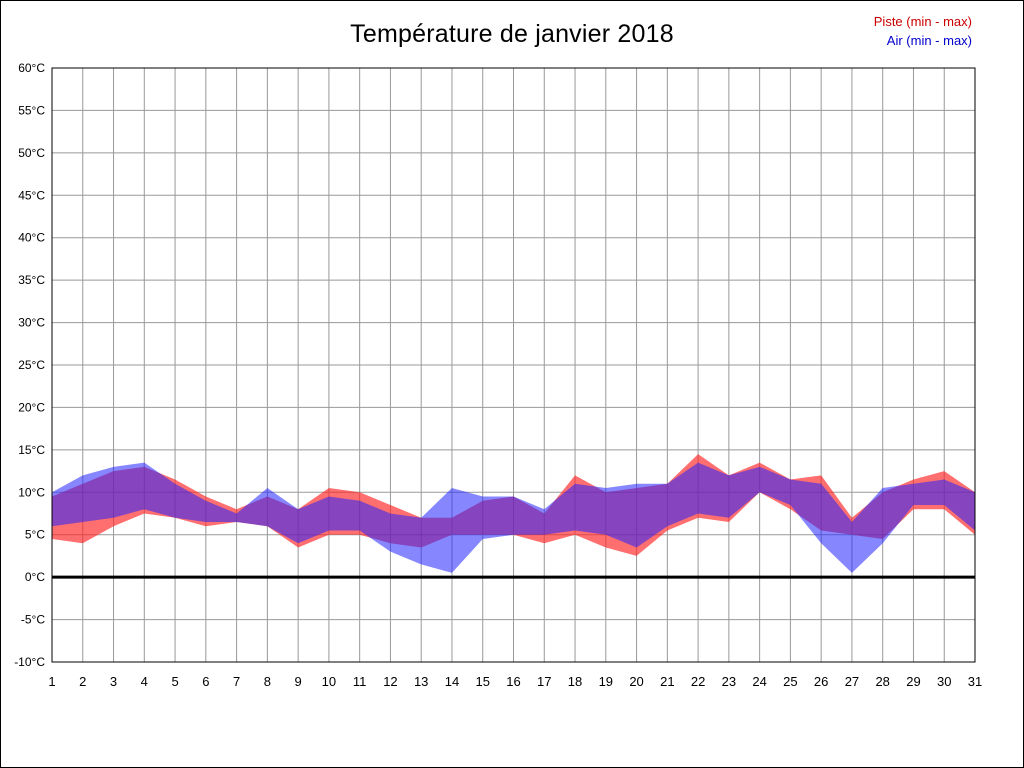  I want to click on x-tick-label: 19, so click(606, 681).